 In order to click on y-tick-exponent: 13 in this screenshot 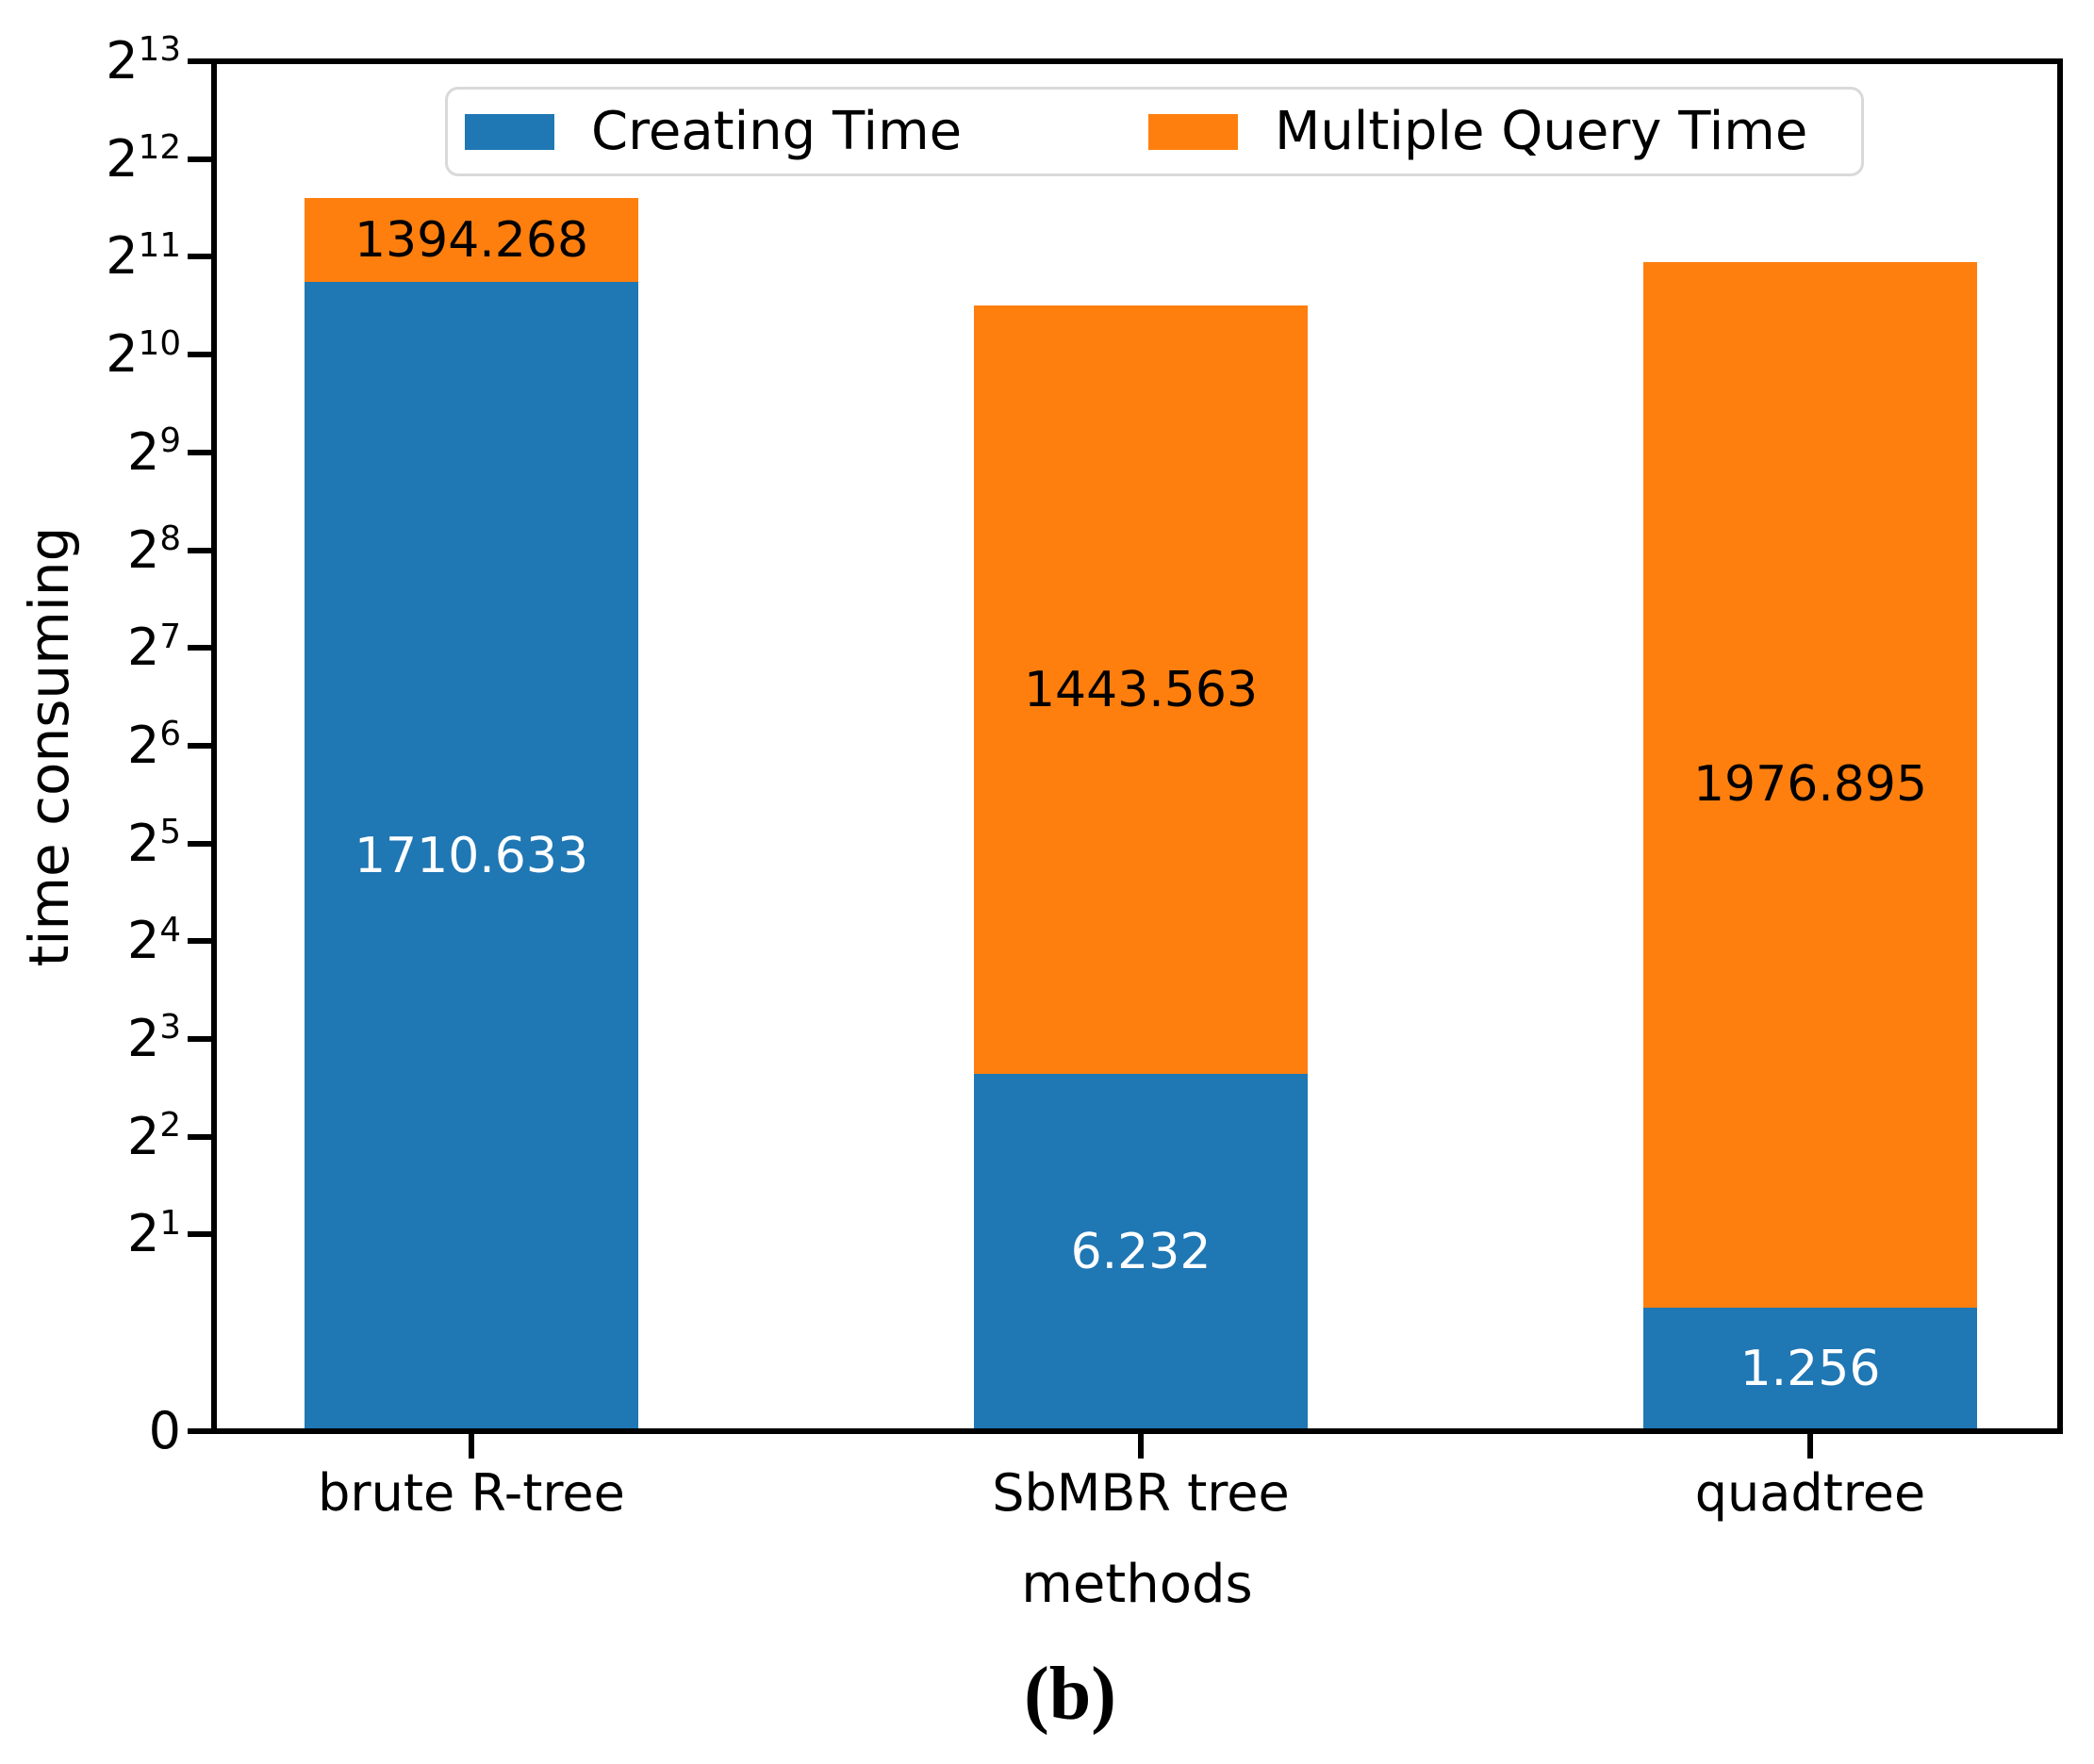, I will do `click(159, 50)`.